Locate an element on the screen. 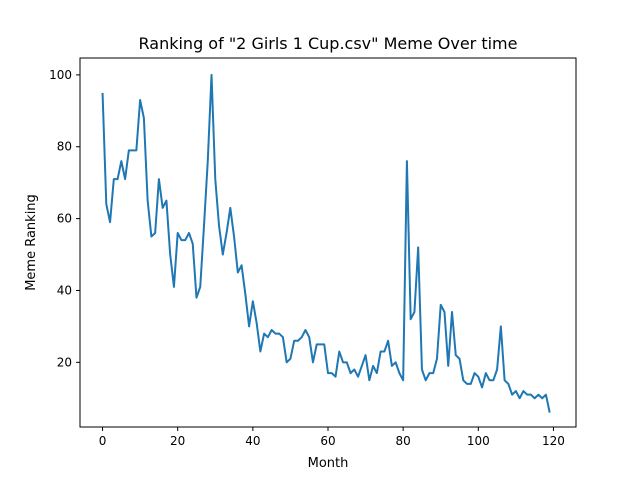  y-tick-label: 20 is located at coordinates (64, 362).